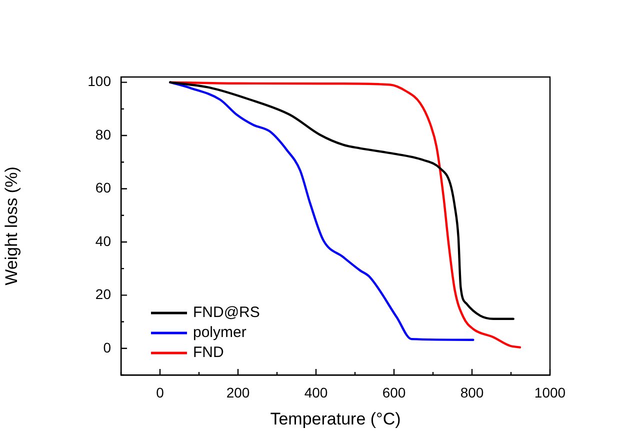 This screenshot has width=627, height=432. What do you see at coordinates (11, 226) in the screenshot?
I see `y-axis-title: Weight loss (%)` at bounding box center [11, 226].